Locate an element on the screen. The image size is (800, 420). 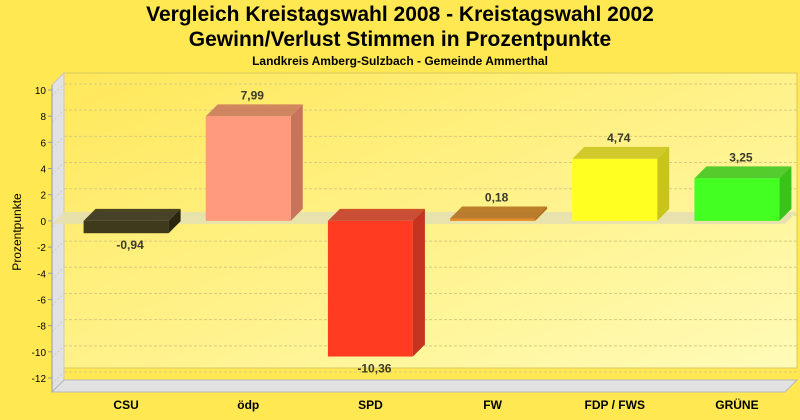
data-label: -10,36 is located at coordinates (374, 369).